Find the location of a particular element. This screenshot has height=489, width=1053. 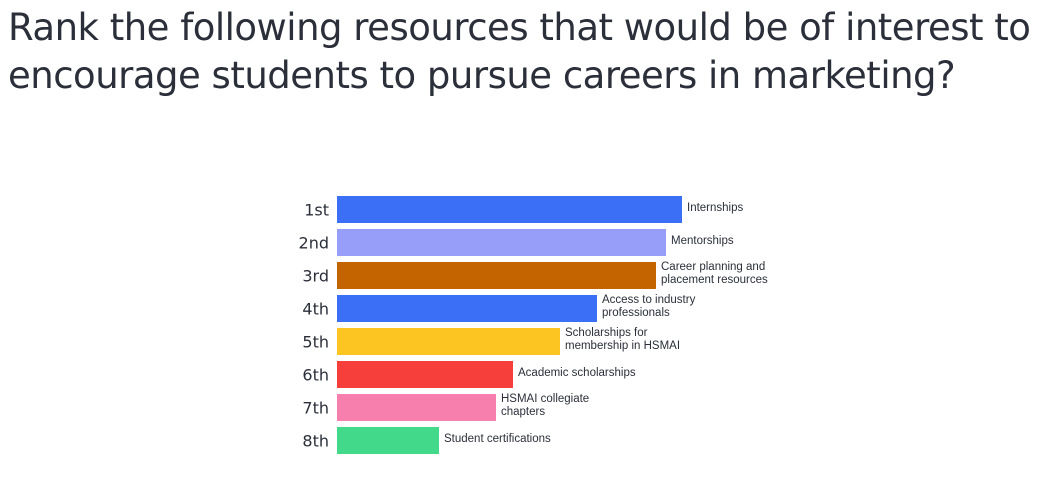

bar-label: Student certifications is located at coordinates (497, 439).